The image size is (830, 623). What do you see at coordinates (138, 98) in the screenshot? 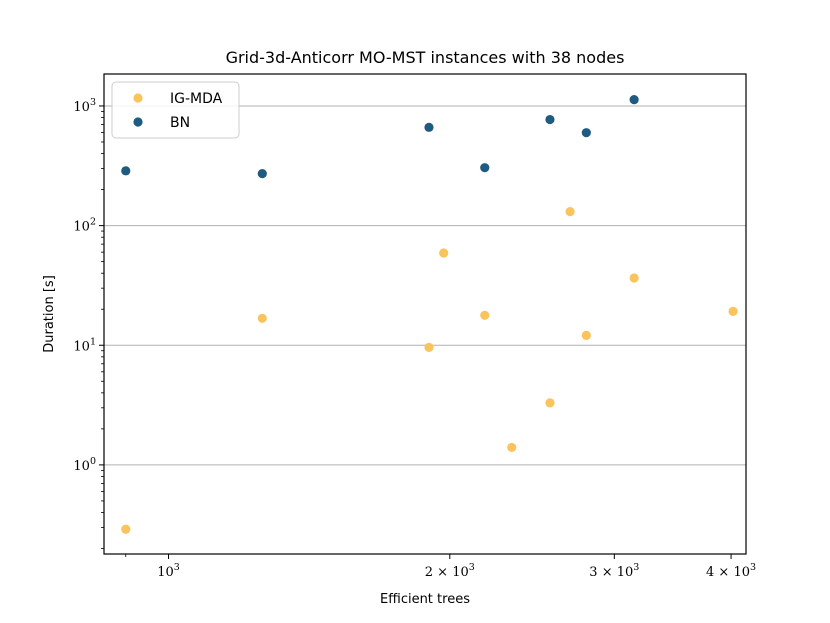
I see `legend-marker-ig-mda` at bounding box center [138, 98].